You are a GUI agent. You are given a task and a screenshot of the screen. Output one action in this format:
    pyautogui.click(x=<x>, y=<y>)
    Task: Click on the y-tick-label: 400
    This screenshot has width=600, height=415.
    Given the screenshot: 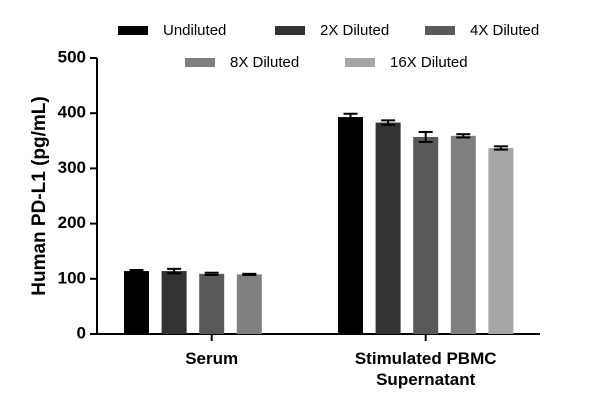 What is the action you would take?
    pyautogui.click(x=72, y=112)
    